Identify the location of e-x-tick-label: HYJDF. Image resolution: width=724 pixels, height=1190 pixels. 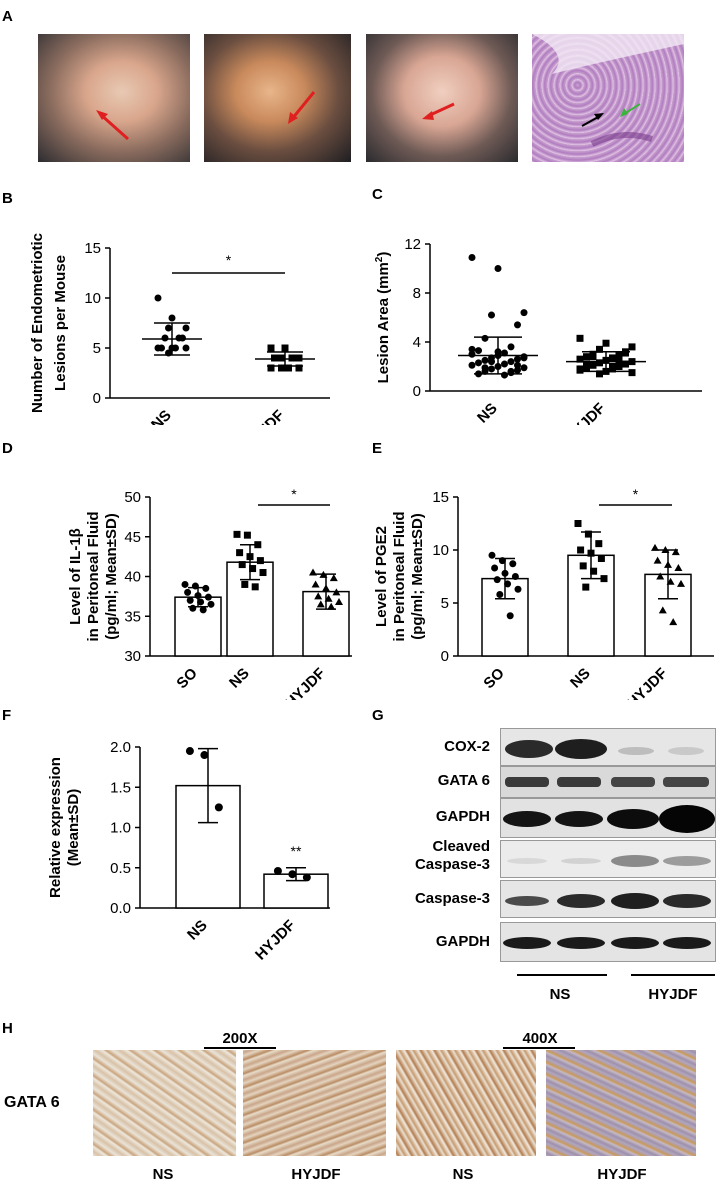
(647, 682).